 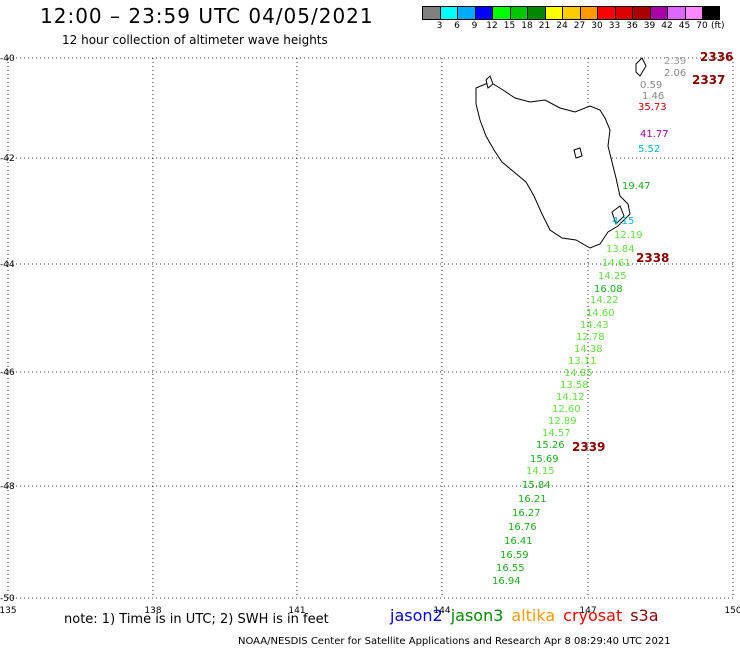 What do you see at coordinates (675, 61) in the screenshot?
I see `wave-height-label: 2.39` at bounding box center [675, 61].